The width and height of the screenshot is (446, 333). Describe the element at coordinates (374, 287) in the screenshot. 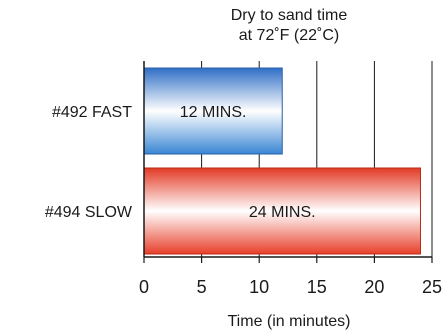

I see `x-tick-label-20: 20` at that location.